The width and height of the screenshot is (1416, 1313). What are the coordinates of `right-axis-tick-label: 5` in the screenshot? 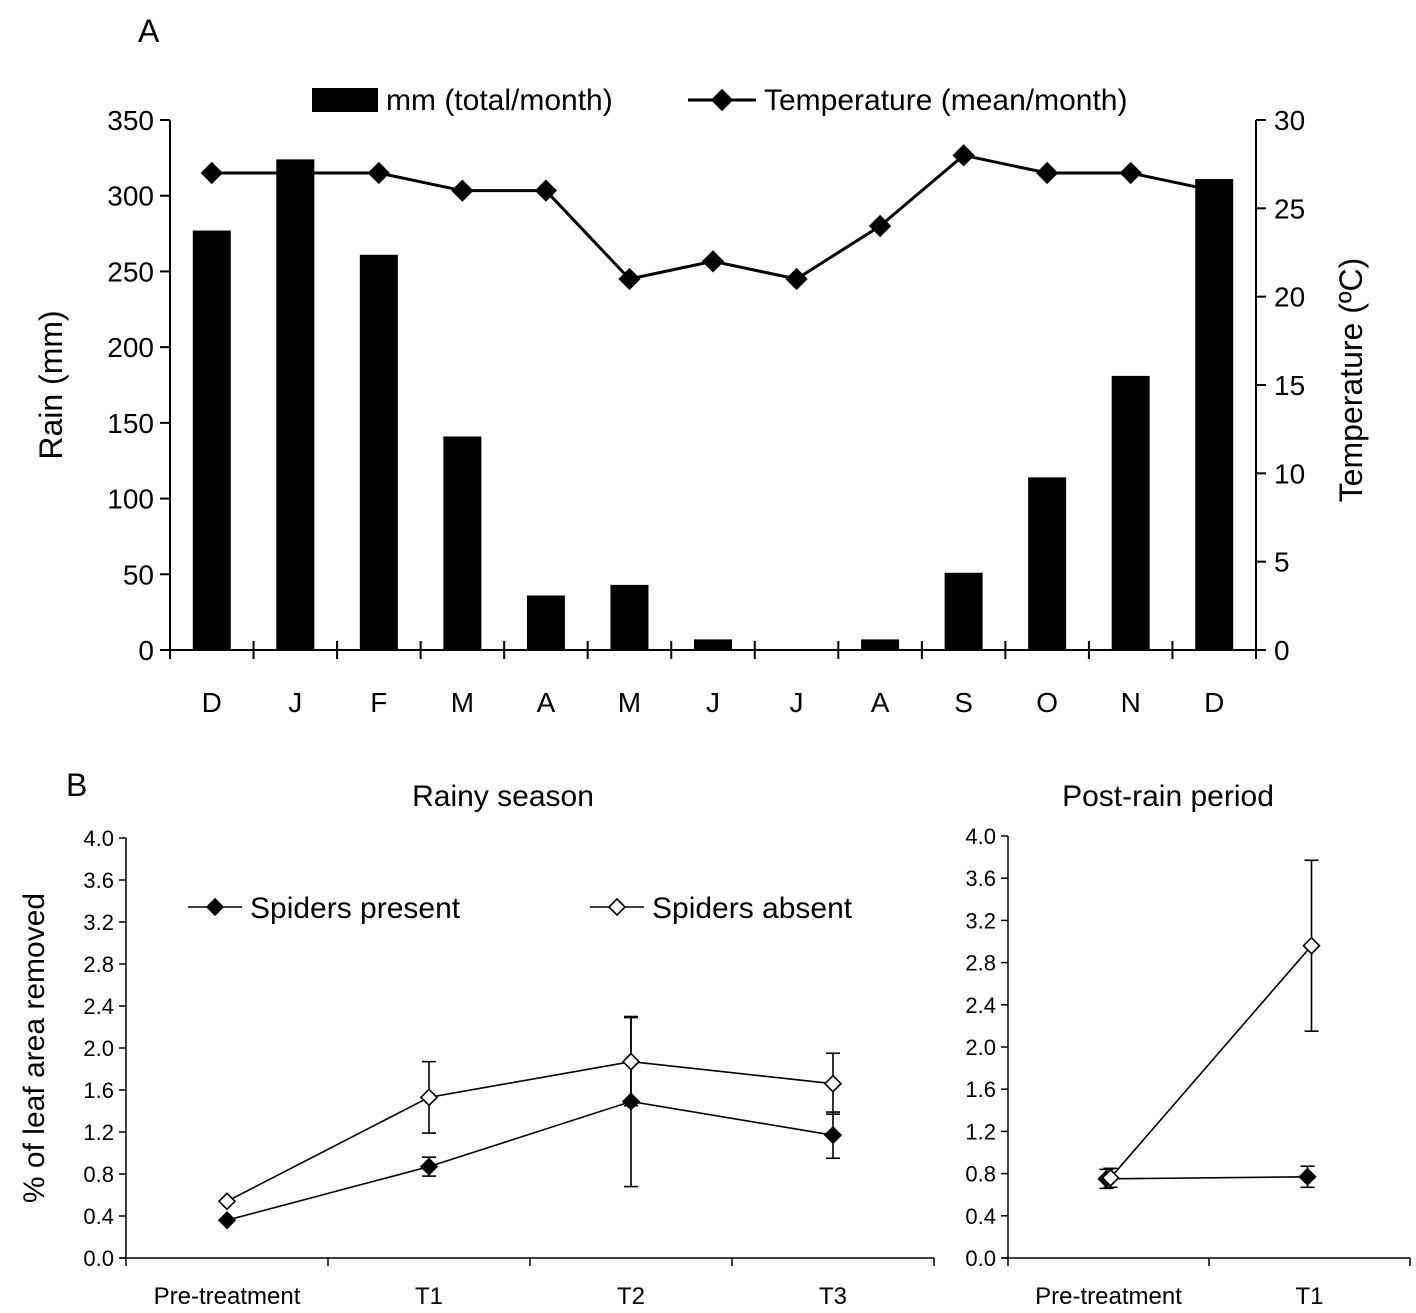 It's located at (1282, 562).